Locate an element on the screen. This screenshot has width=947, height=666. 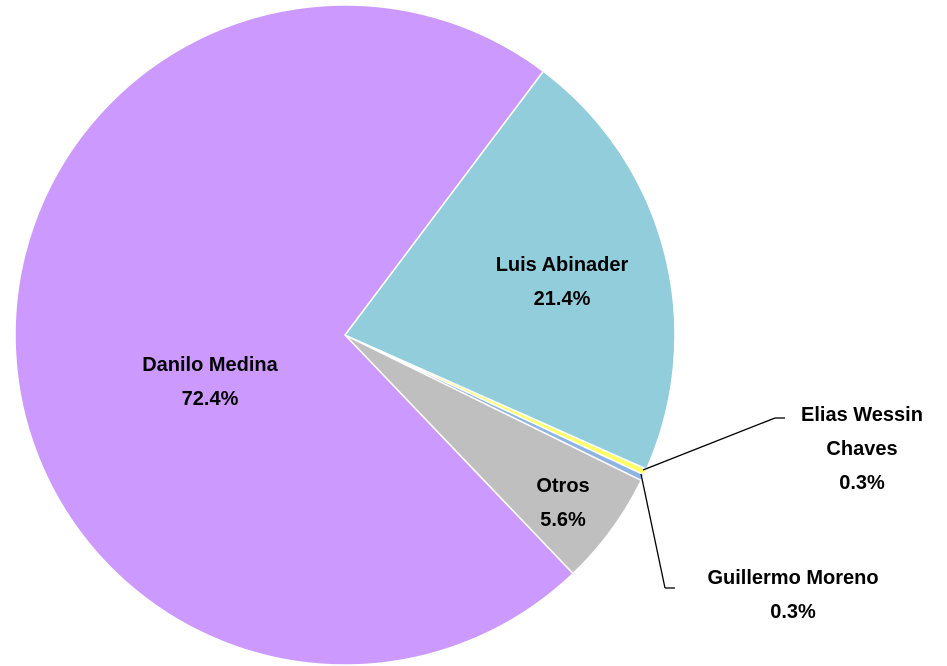
slice-label: Guillermo Moreno 0.3% is located at coordinates (793, 595).